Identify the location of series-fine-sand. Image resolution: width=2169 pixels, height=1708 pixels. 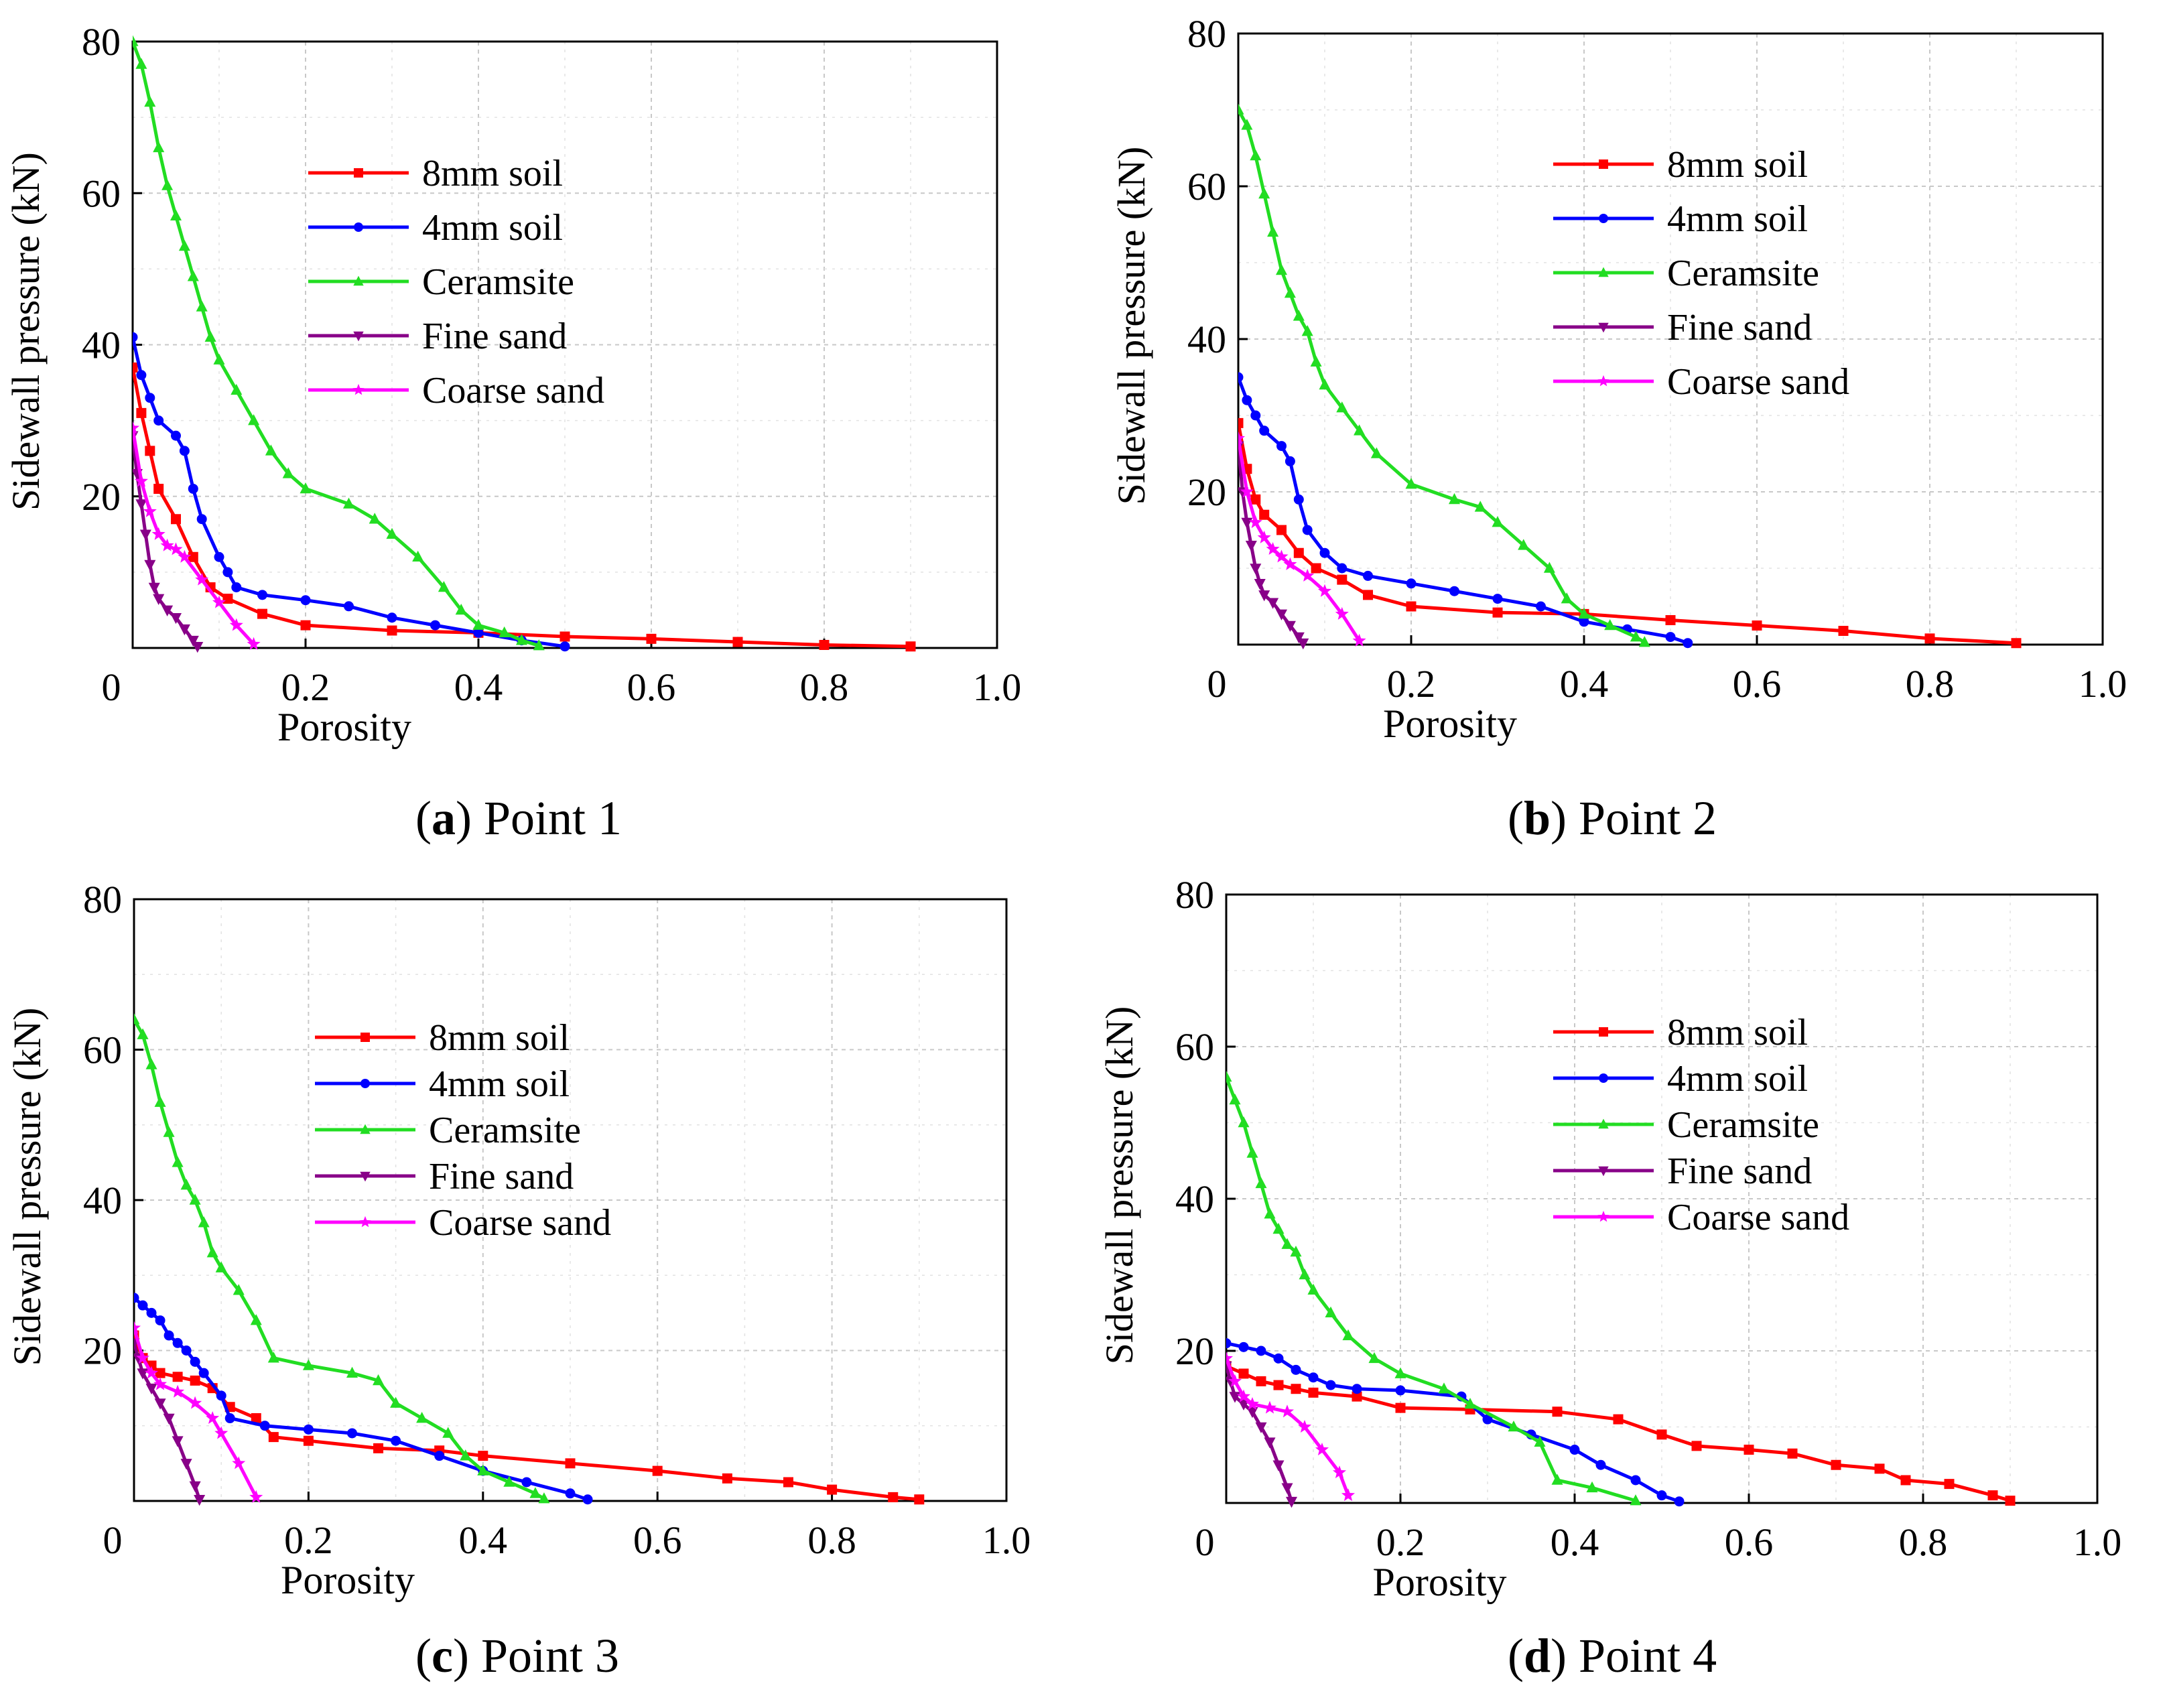
(1273, 545).